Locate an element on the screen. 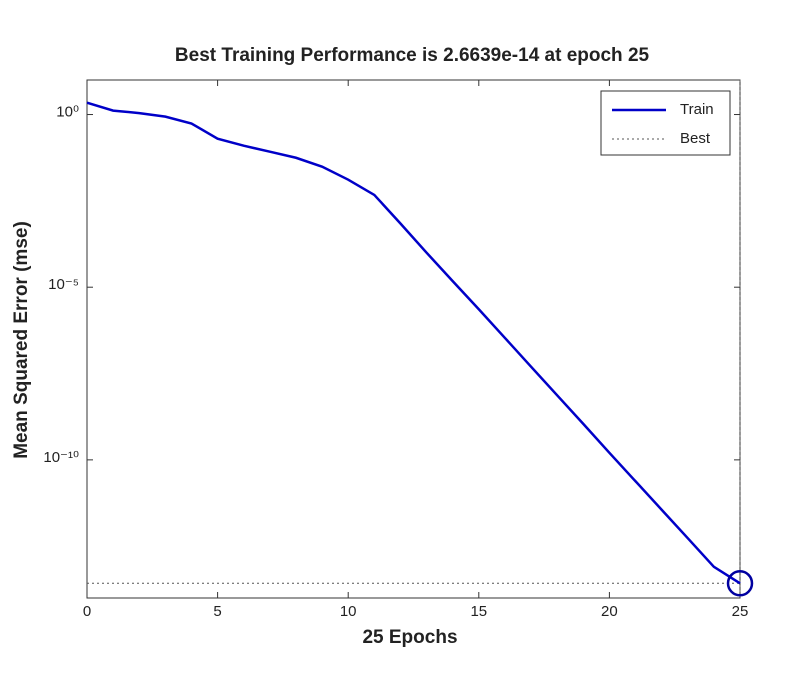 The width and height of the screenshot is (787, 679). y-tick-label: 10⁰ is located at coordinates (67, 112).